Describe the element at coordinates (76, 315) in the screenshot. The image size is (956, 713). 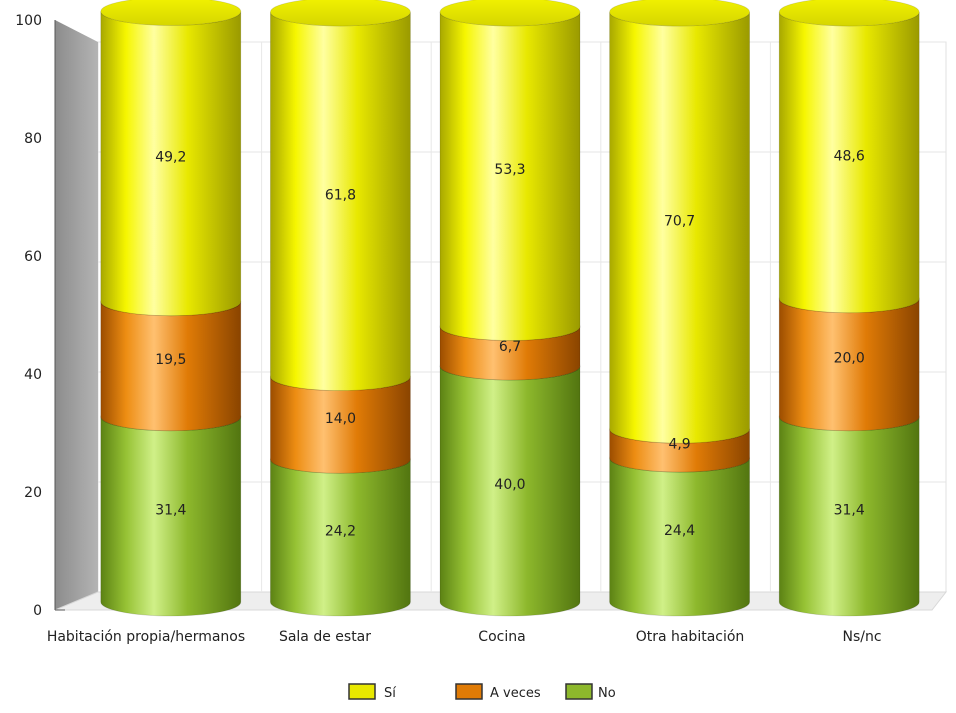
I see `side-wall` at that location.